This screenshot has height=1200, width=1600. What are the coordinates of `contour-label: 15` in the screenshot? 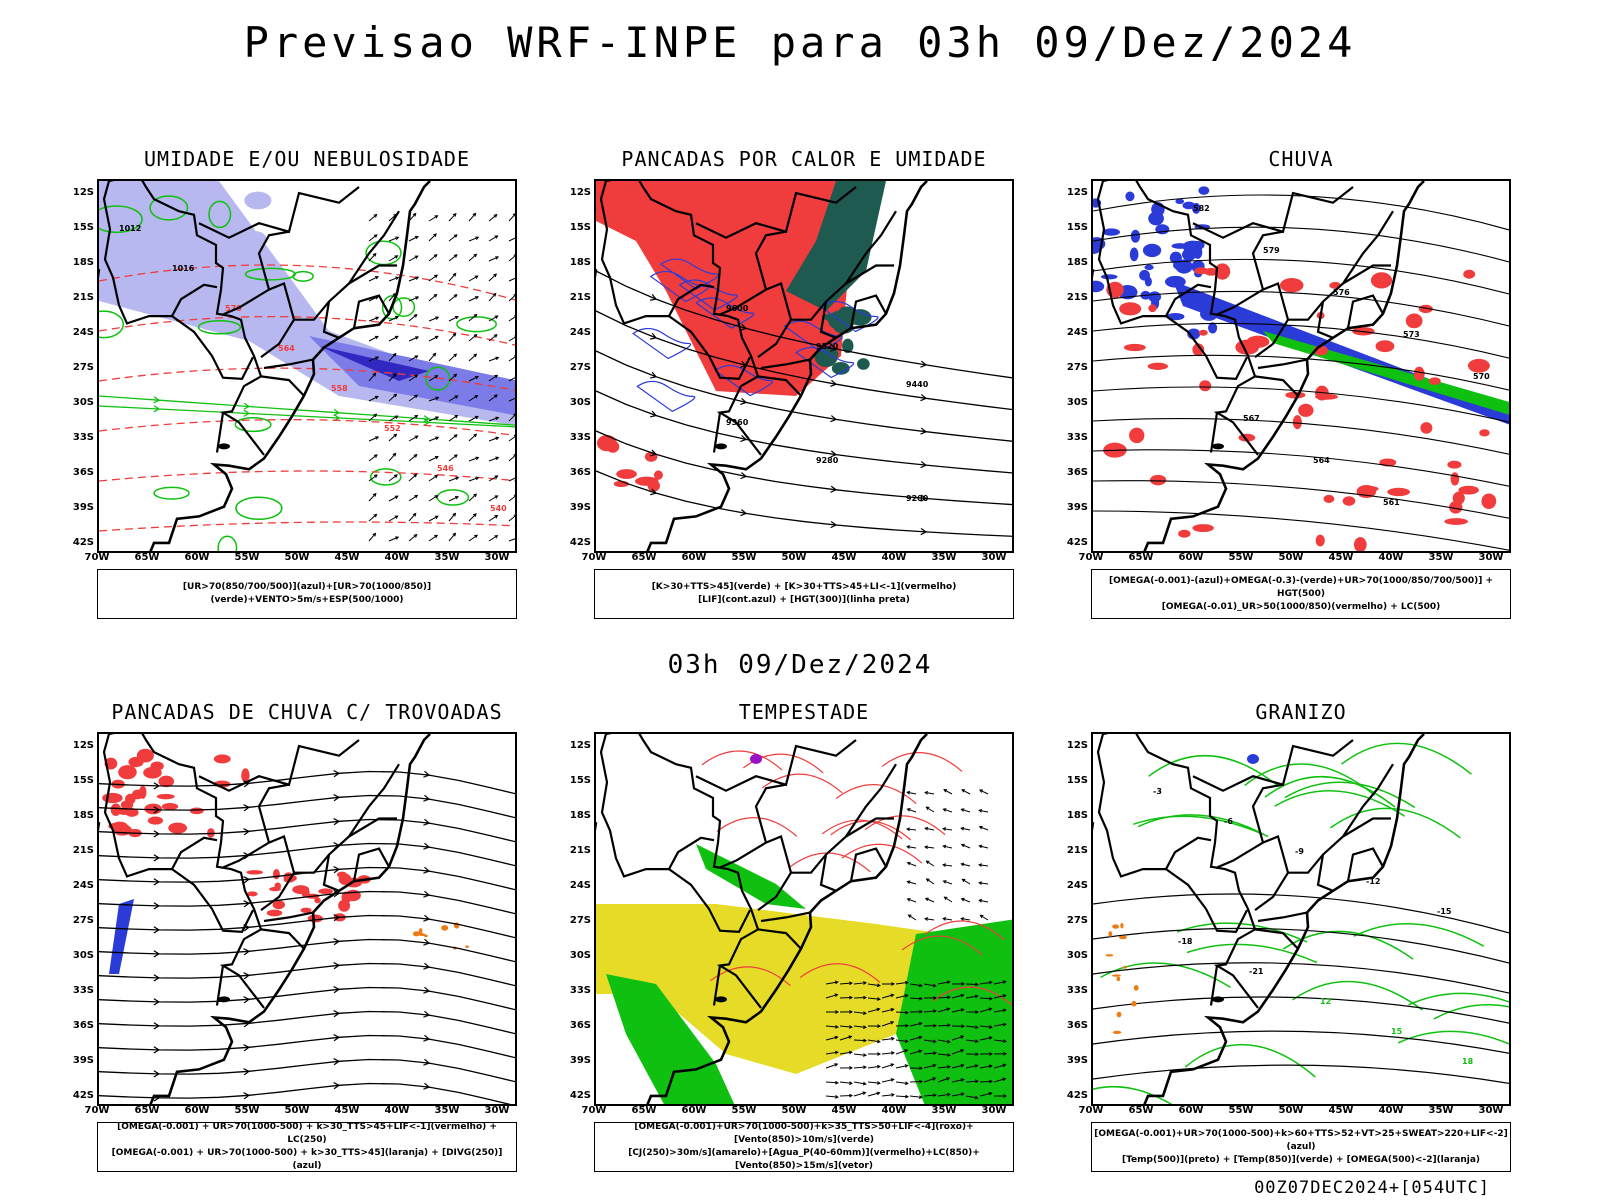 It's located at (1397, 1031).